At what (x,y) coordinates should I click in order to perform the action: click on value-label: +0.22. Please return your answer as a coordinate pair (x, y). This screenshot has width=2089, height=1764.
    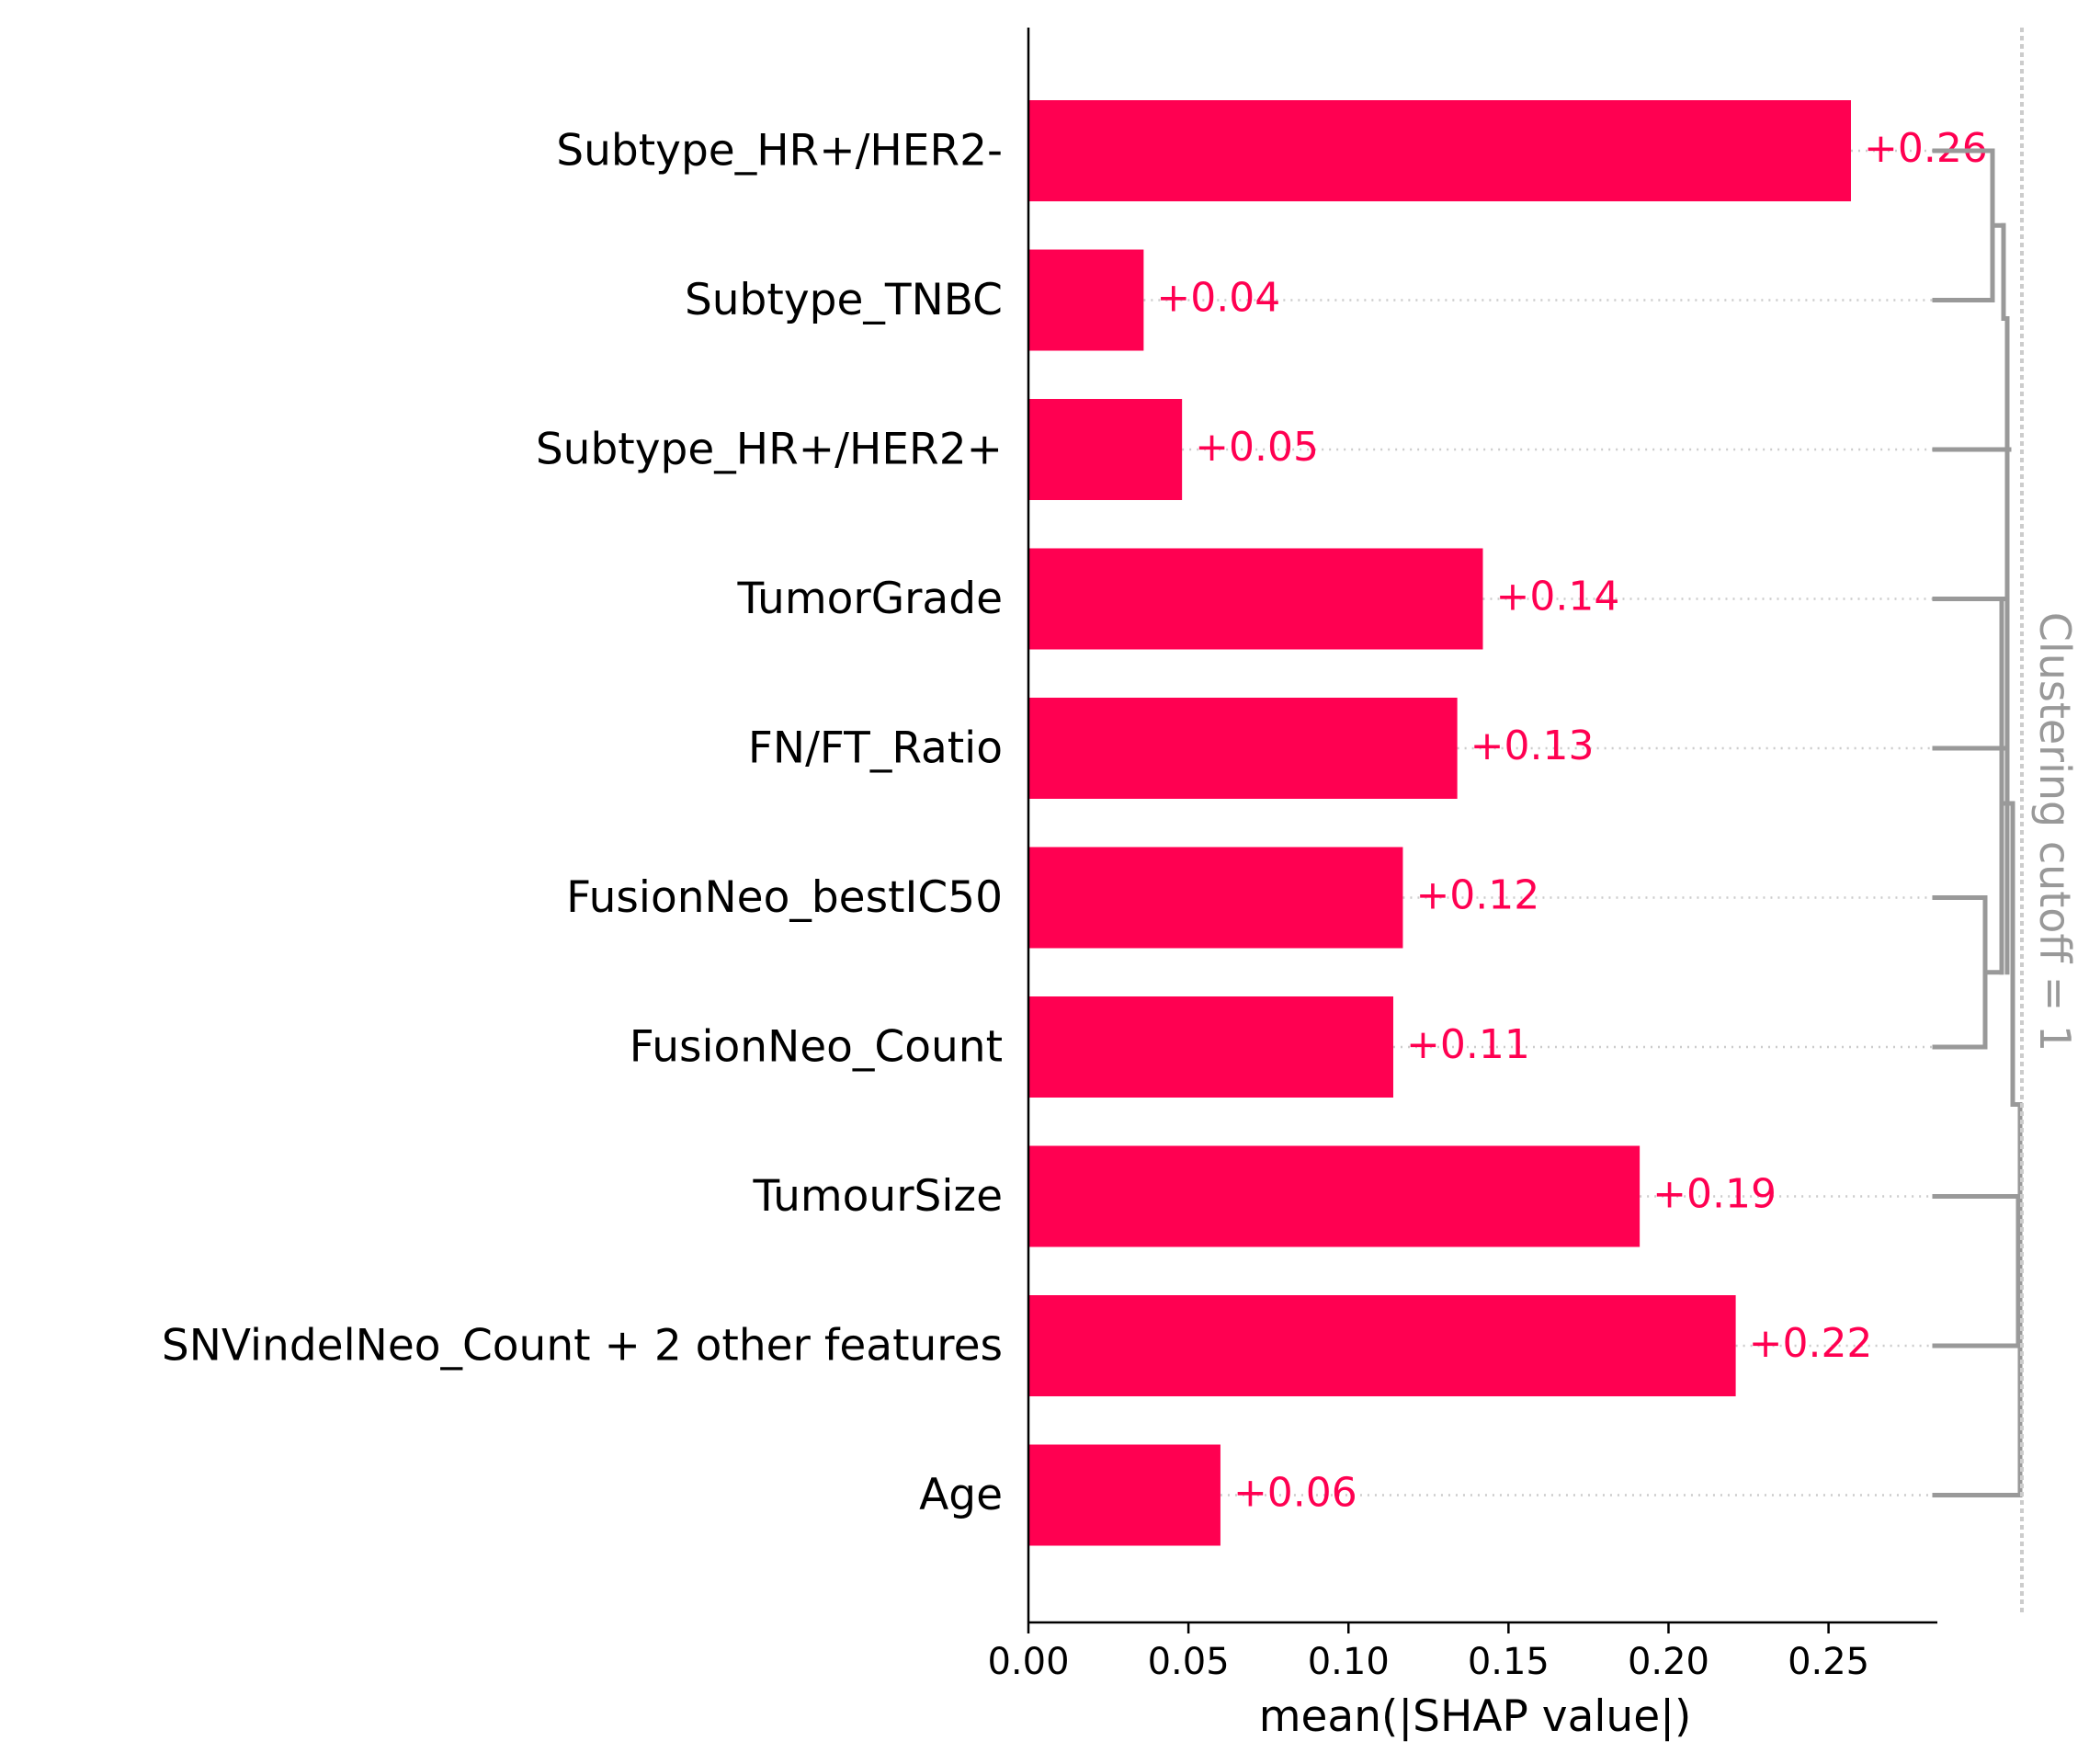
    Looking at the image, I should click on (1811, 1343).